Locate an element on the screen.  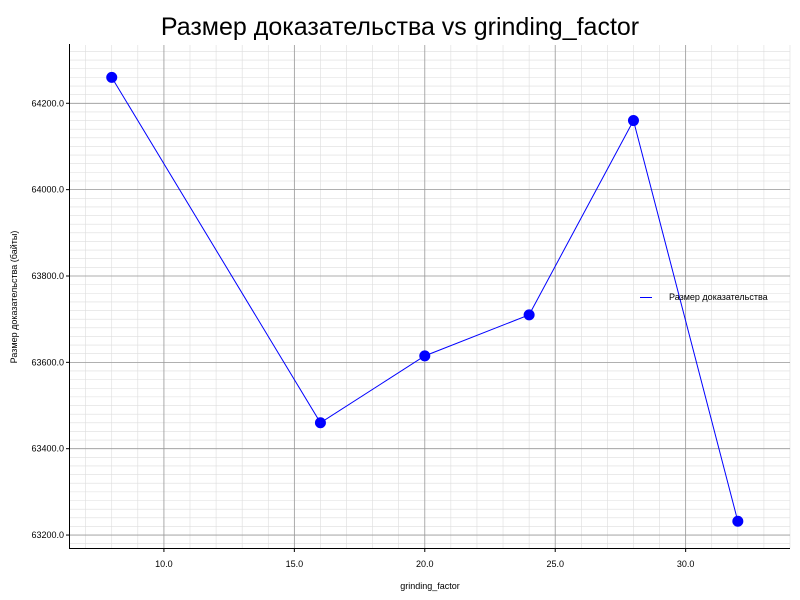
legend: Размер доказательства is located at coordinates (704, 297).